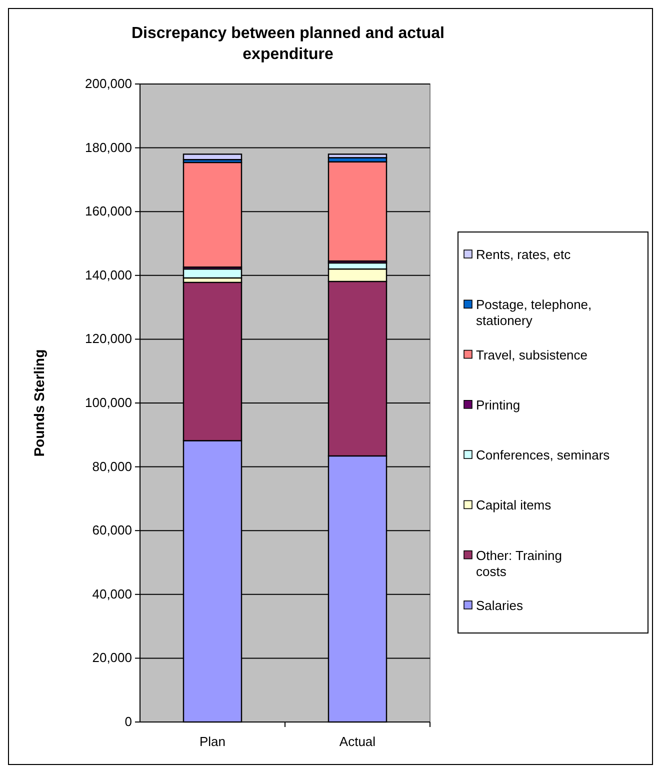 The height and width of the screenshot is (773, 661). What do you see at coordinates (108, 274) in the screenshot?
I see `y-tick-label: 140,000` at bounding box center [108, 274].